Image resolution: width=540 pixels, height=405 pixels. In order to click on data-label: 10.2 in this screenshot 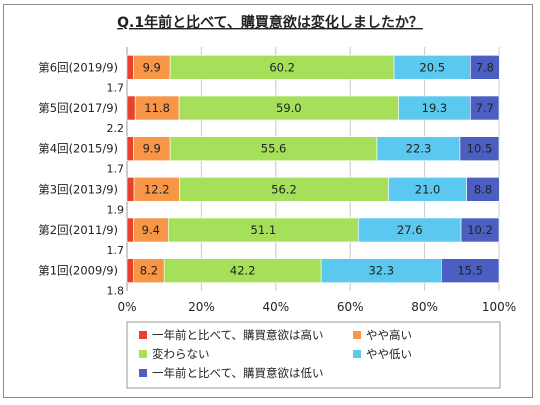, I will do `click(480, 230)`.